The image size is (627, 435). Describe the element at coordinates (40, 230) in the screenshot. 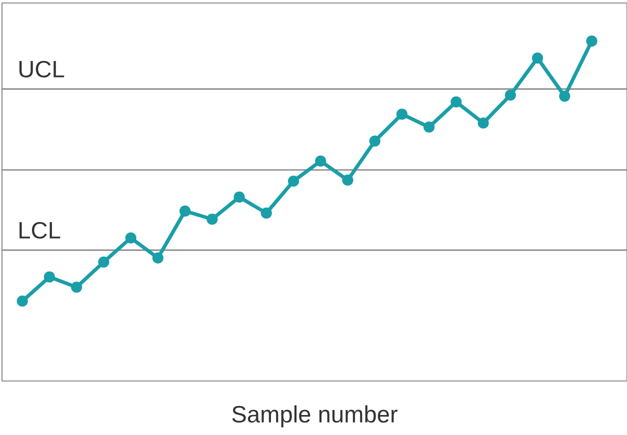

I see `ref-line-label: LCL` at that location.